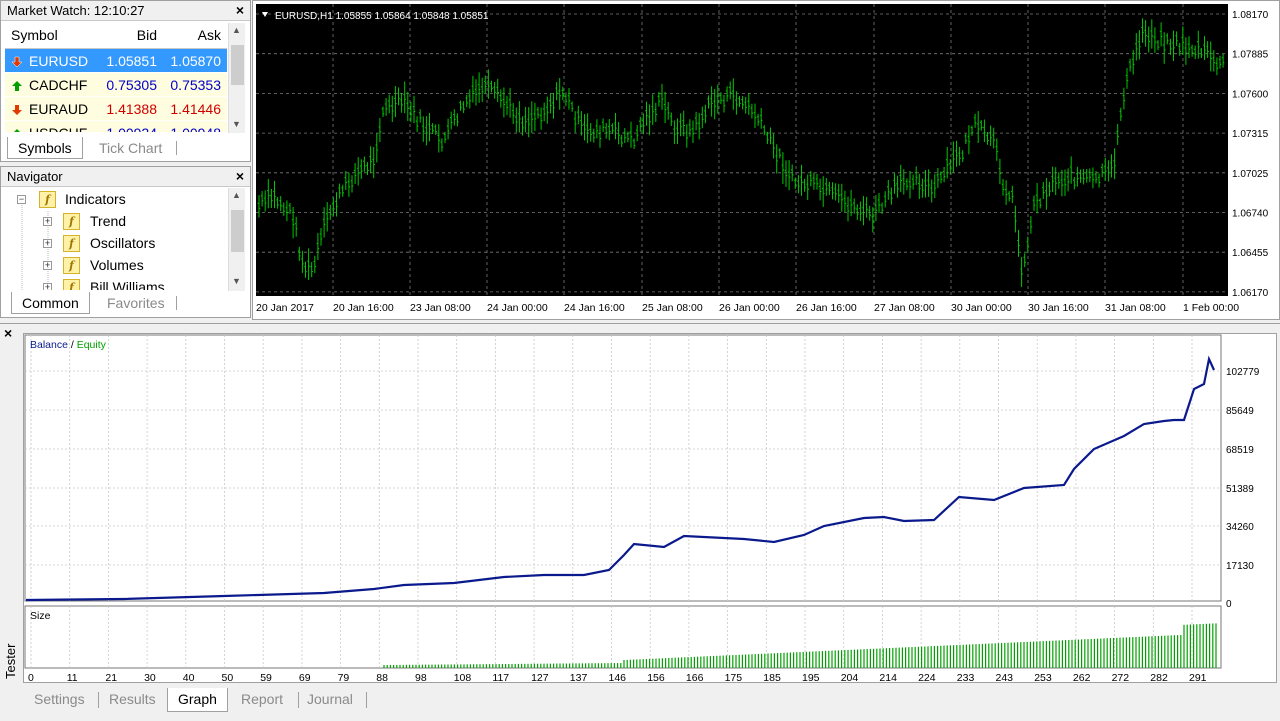  Describe the element at coordinates (421, 677) in the screenshot. I see `trade-tick-label: 98` at that location.